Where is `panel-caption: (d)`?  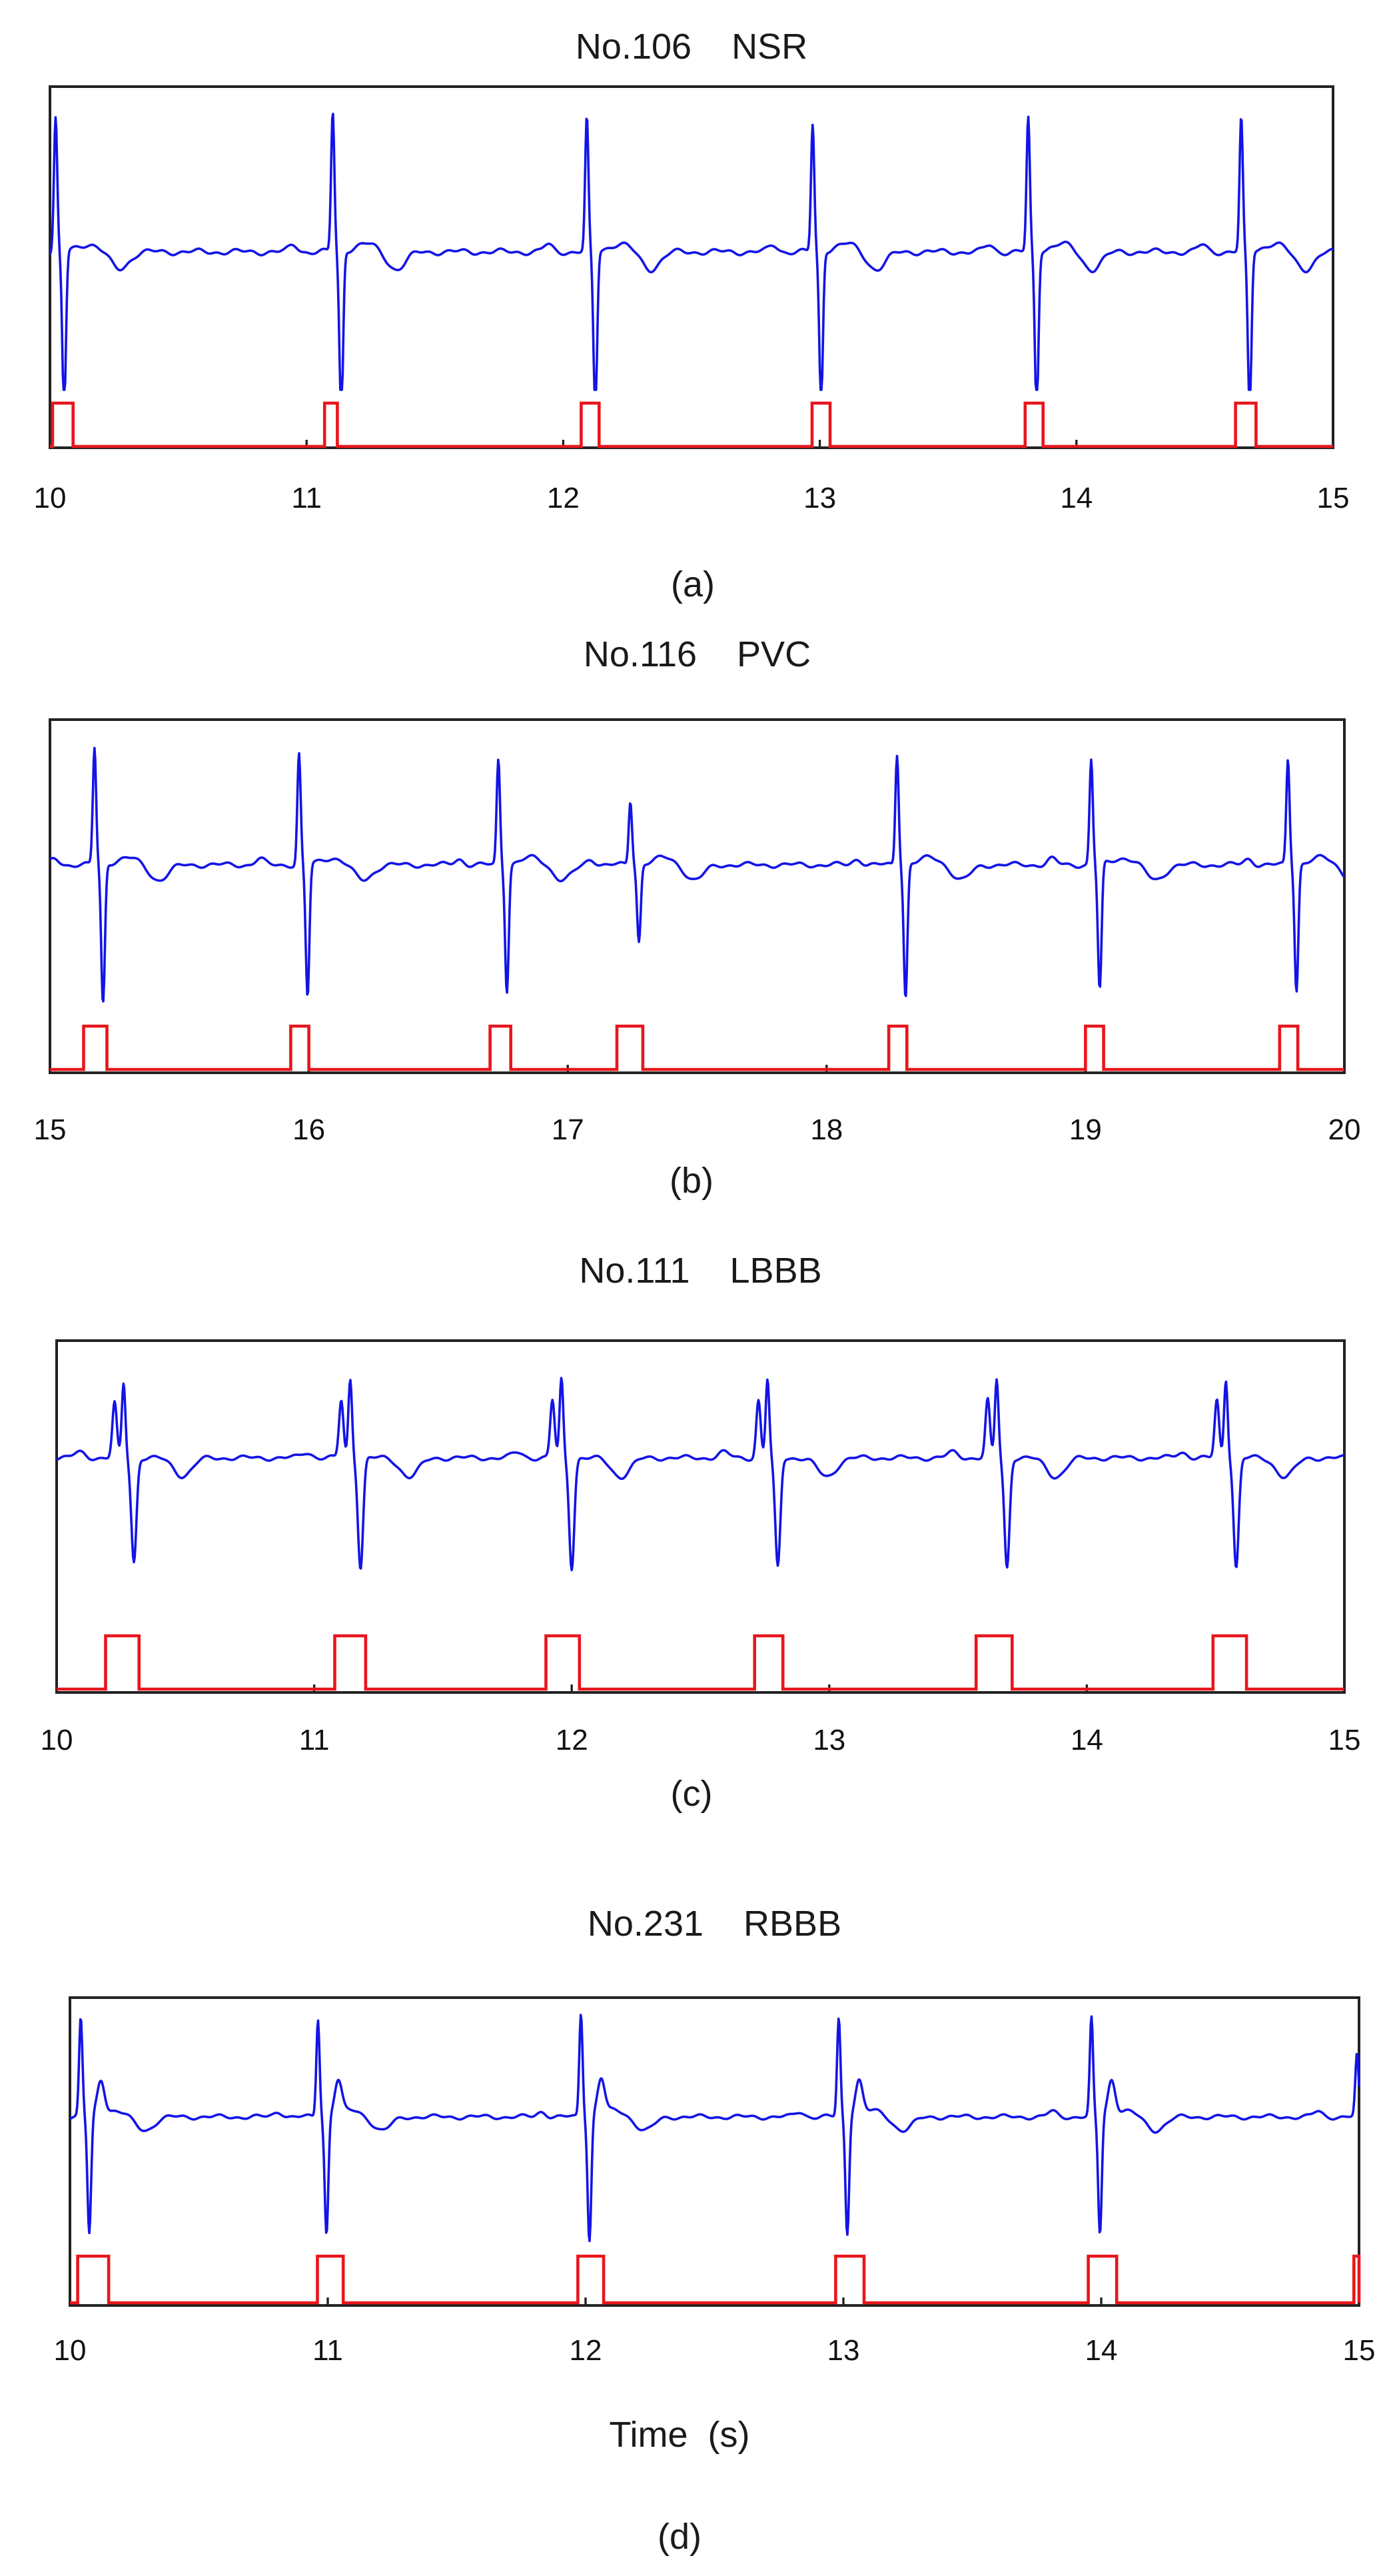
panel-caption: (d) is located at coordinates (680, 2537).